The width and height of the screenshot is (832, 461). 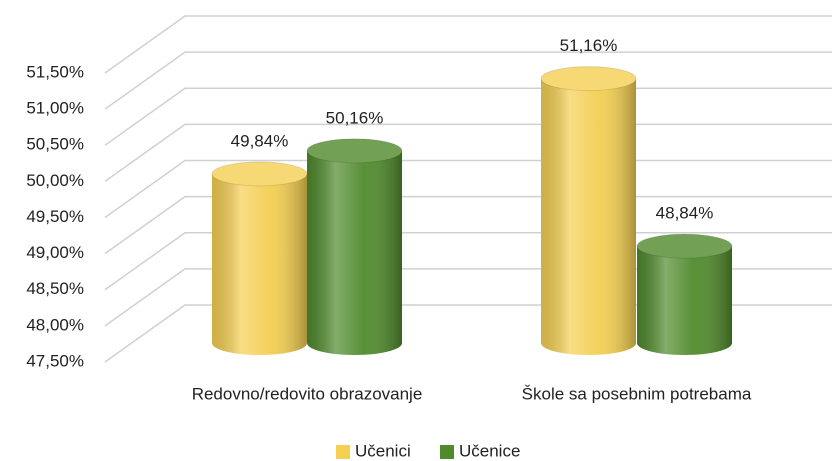 I want to click on data-label: 50,16%, so click(x=355, y=117).